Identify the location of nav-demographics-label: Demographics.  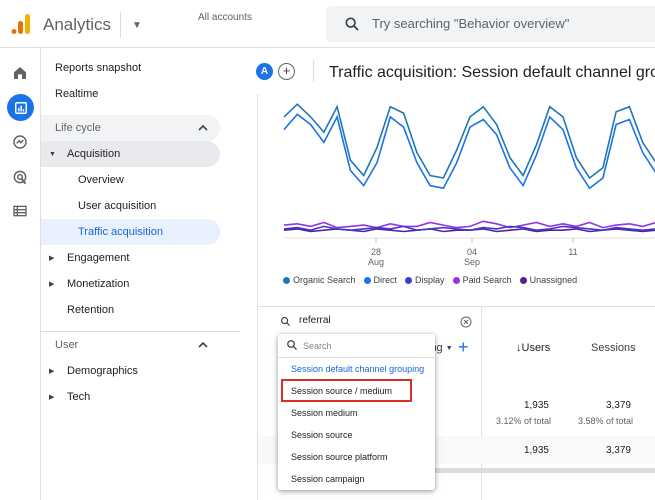
(102, 371).